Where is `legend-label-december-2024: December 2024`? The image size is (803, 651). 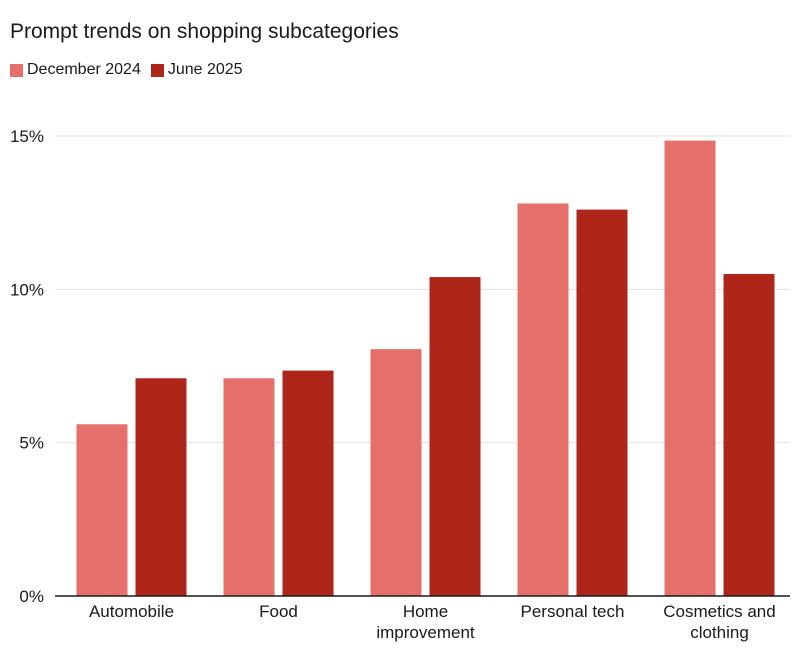
legend-label-december-2024: December 2024 is located at coordinates (84, 69).